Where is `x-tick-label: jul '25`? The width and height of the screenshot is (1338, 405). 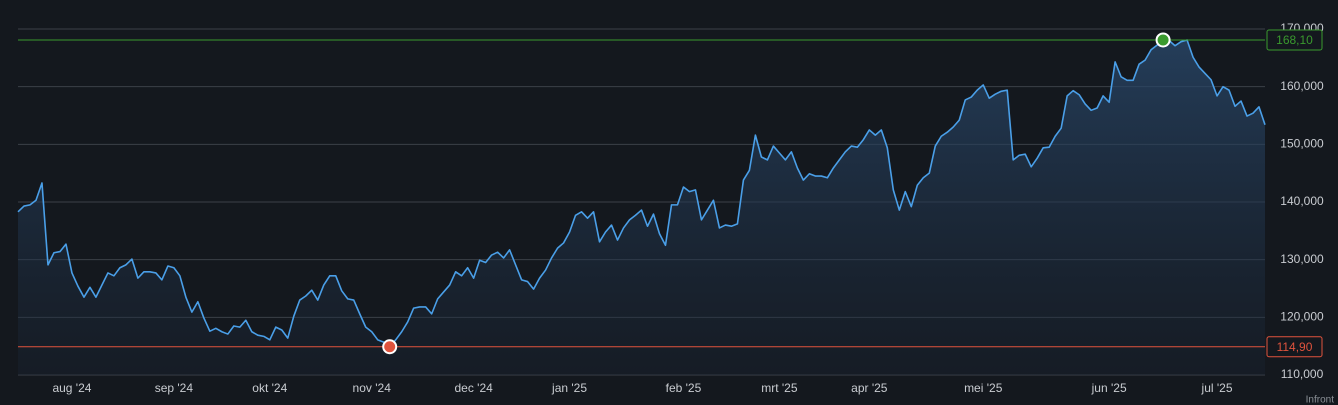
x-tick-label: jul '25 is located at coordinates (1217, 388).